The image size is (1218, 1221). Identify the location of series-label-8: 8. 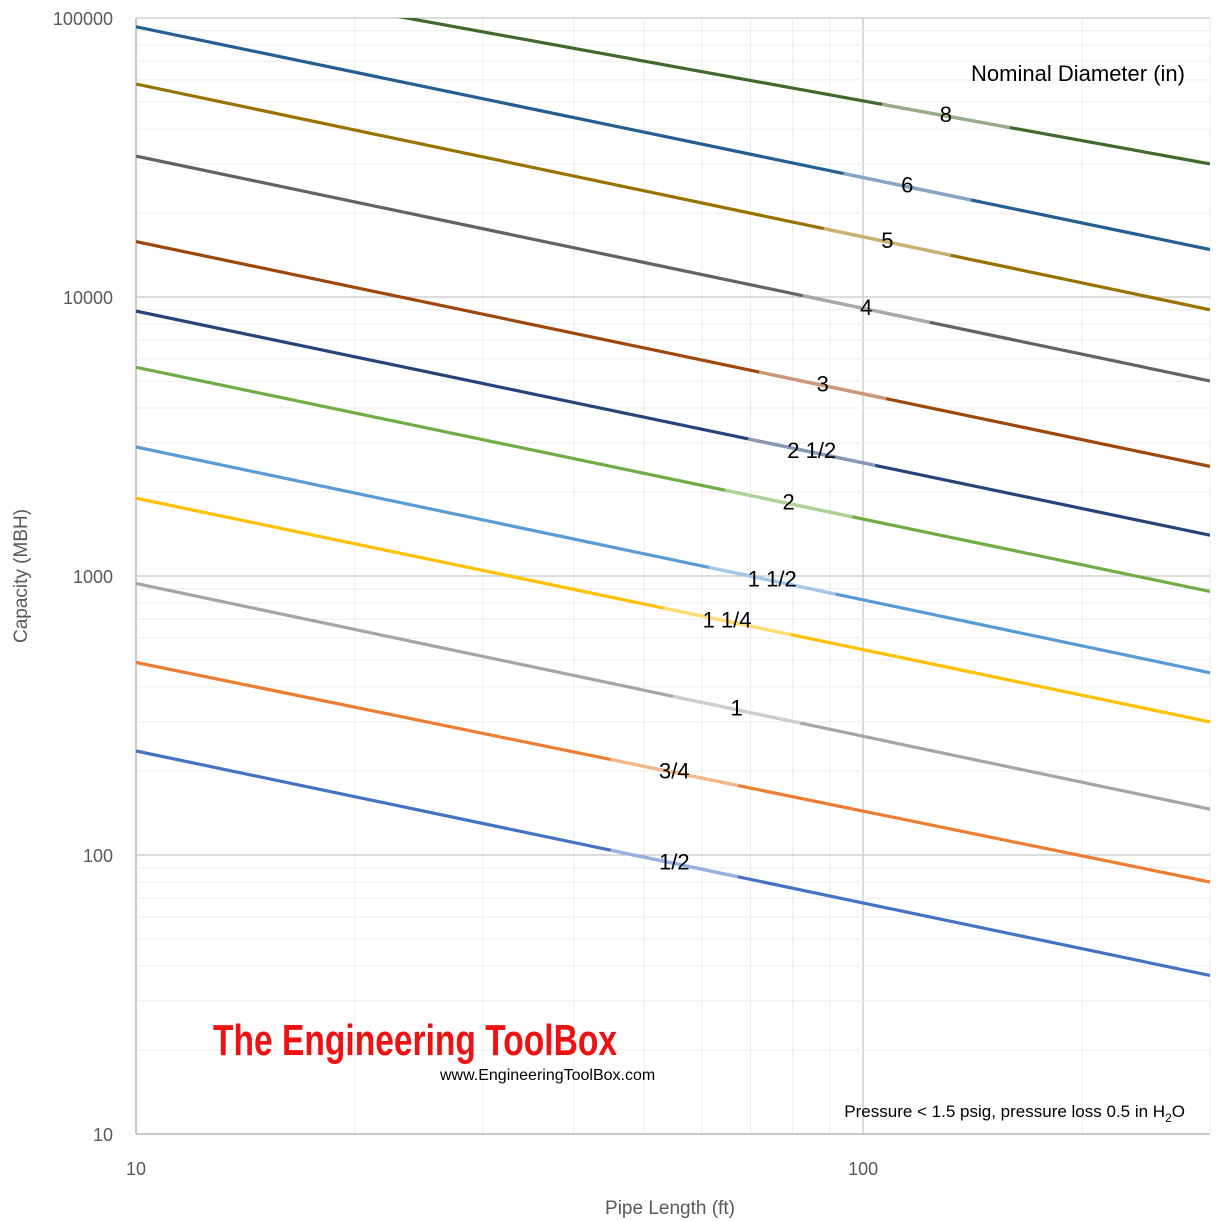
(946, 114).